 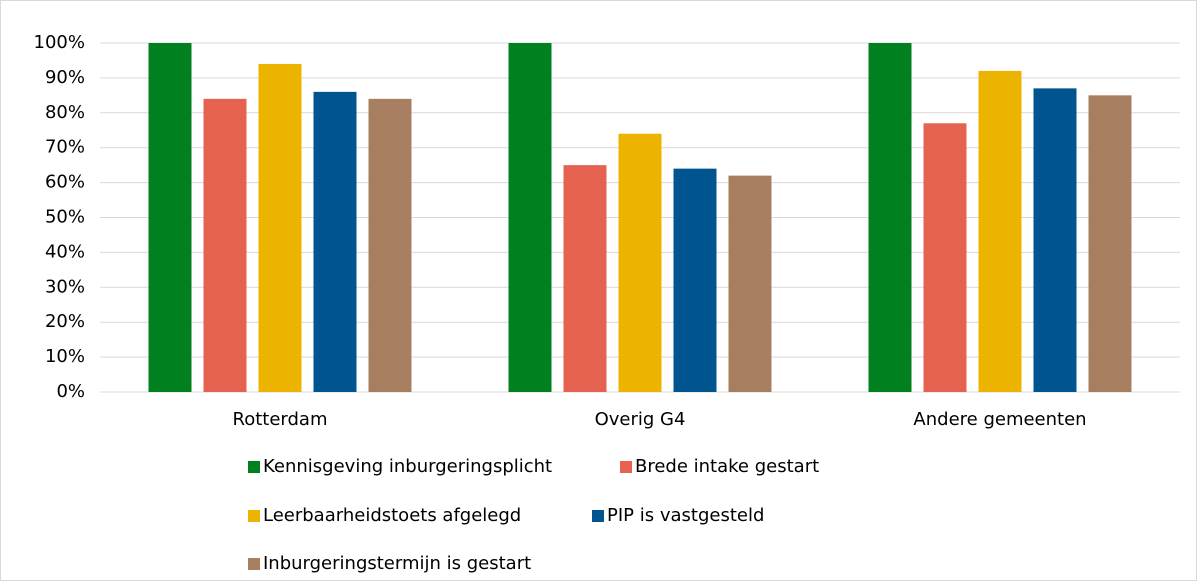 What do you see at coordinates (280, 419) in the screenshot?
I see `x-tick-label: Rotterdam` at bounding box center [280, 419].